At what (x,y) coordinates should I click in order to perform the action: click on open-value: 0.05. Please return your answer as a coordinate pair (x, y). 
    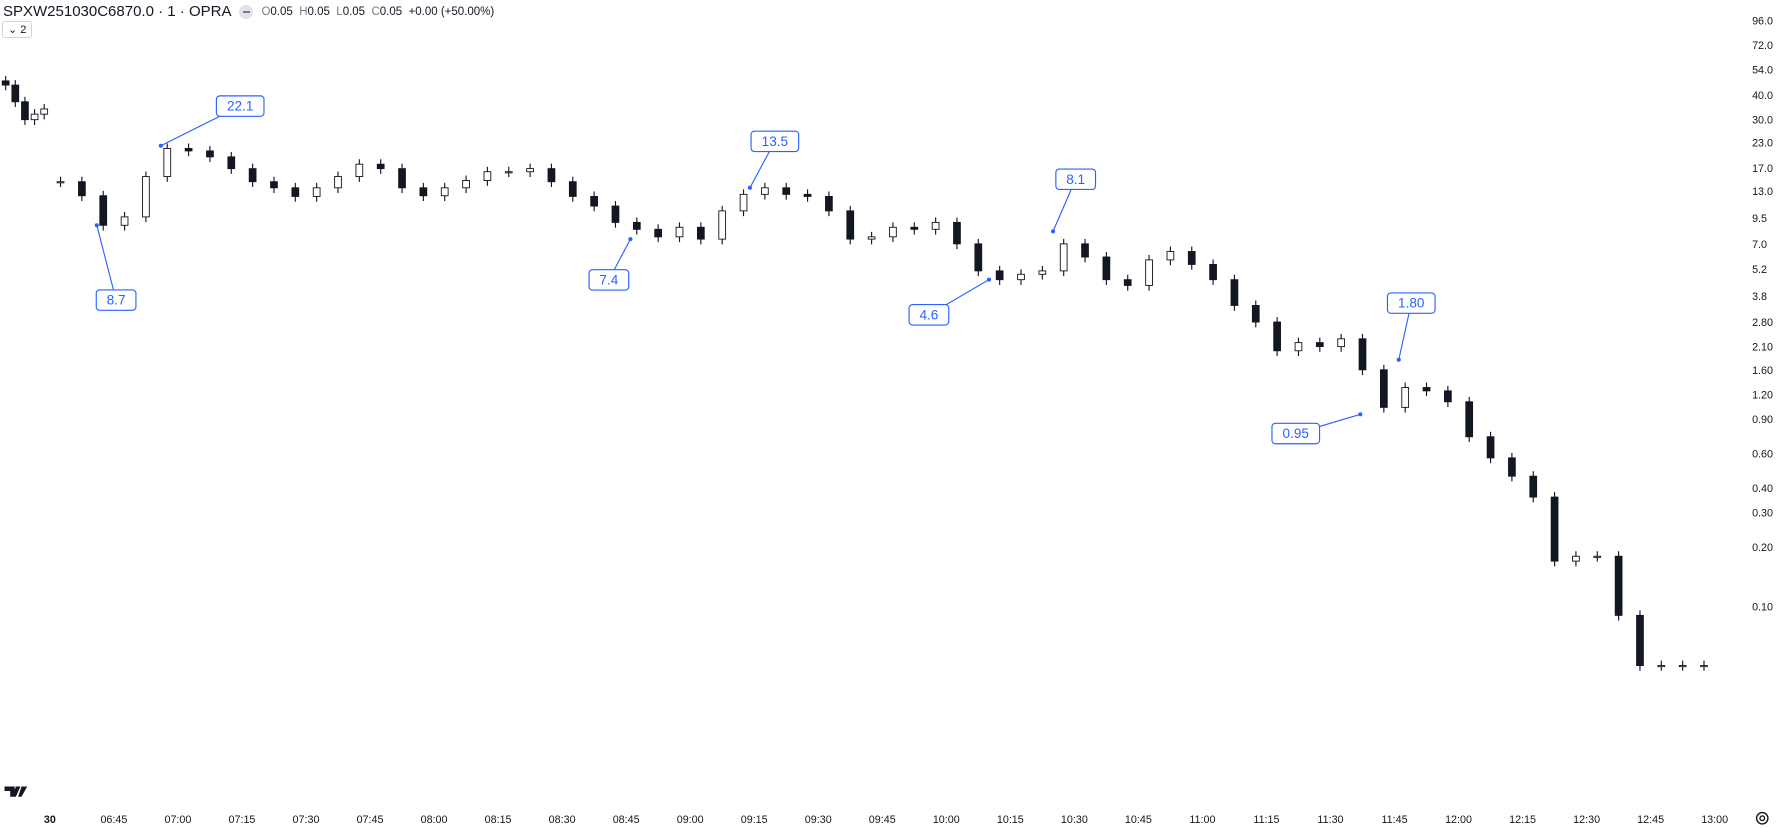
    Looking at the image, I should click on (281, 11).